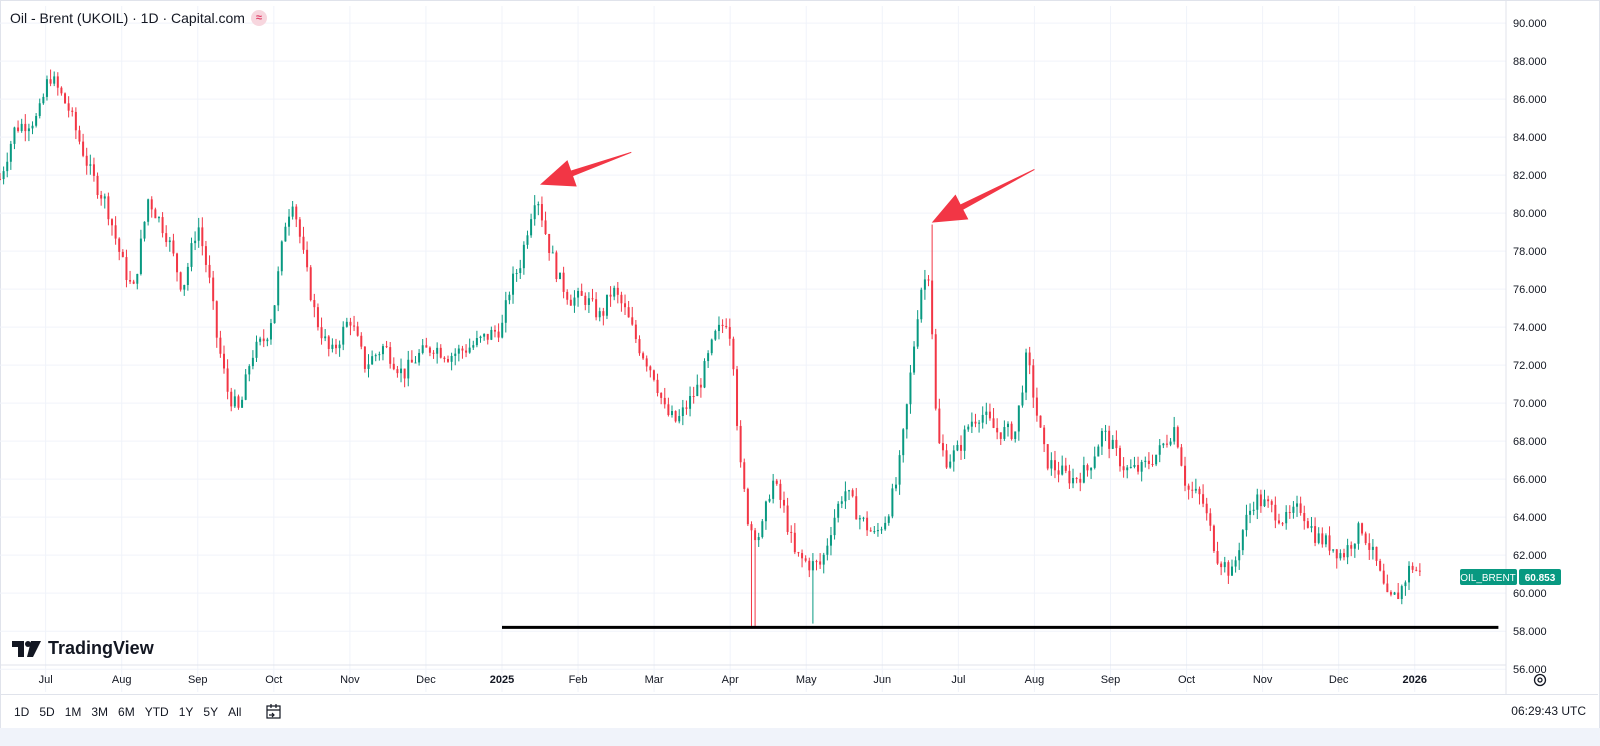 The image size is (1600, 746). I want to click on range-button-1y: 1Y, so click(186, 712).